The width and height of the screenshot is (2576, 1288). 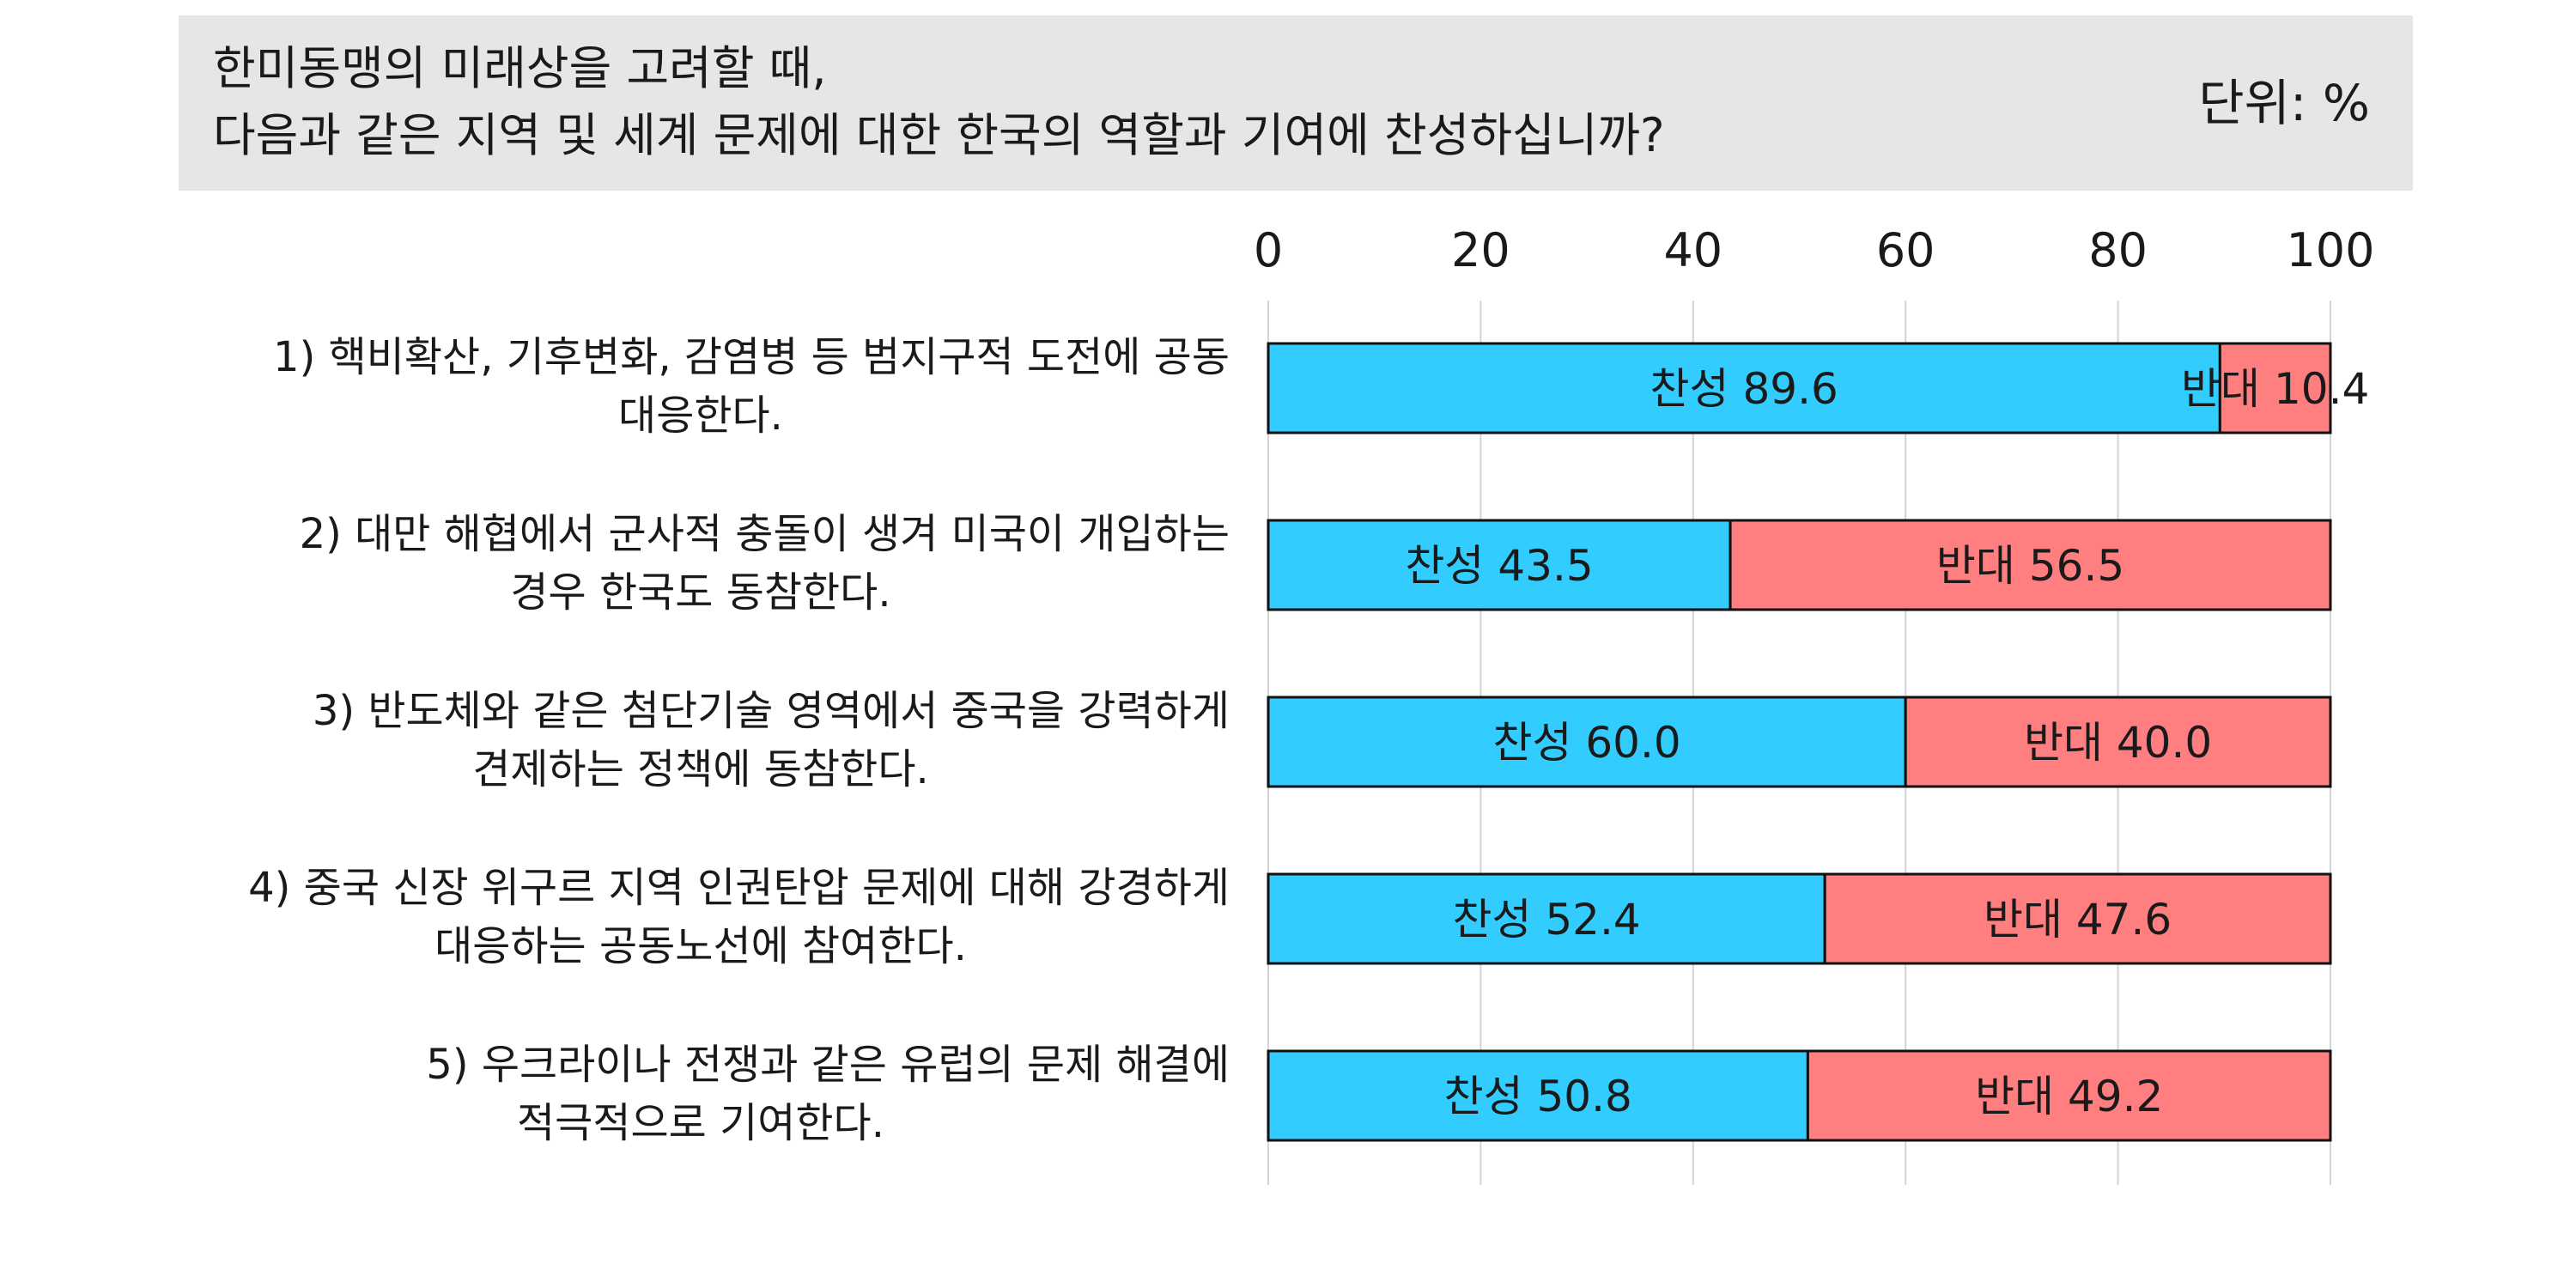 I want to click on x-tick-label: 60, so click(x=1906, y=250).